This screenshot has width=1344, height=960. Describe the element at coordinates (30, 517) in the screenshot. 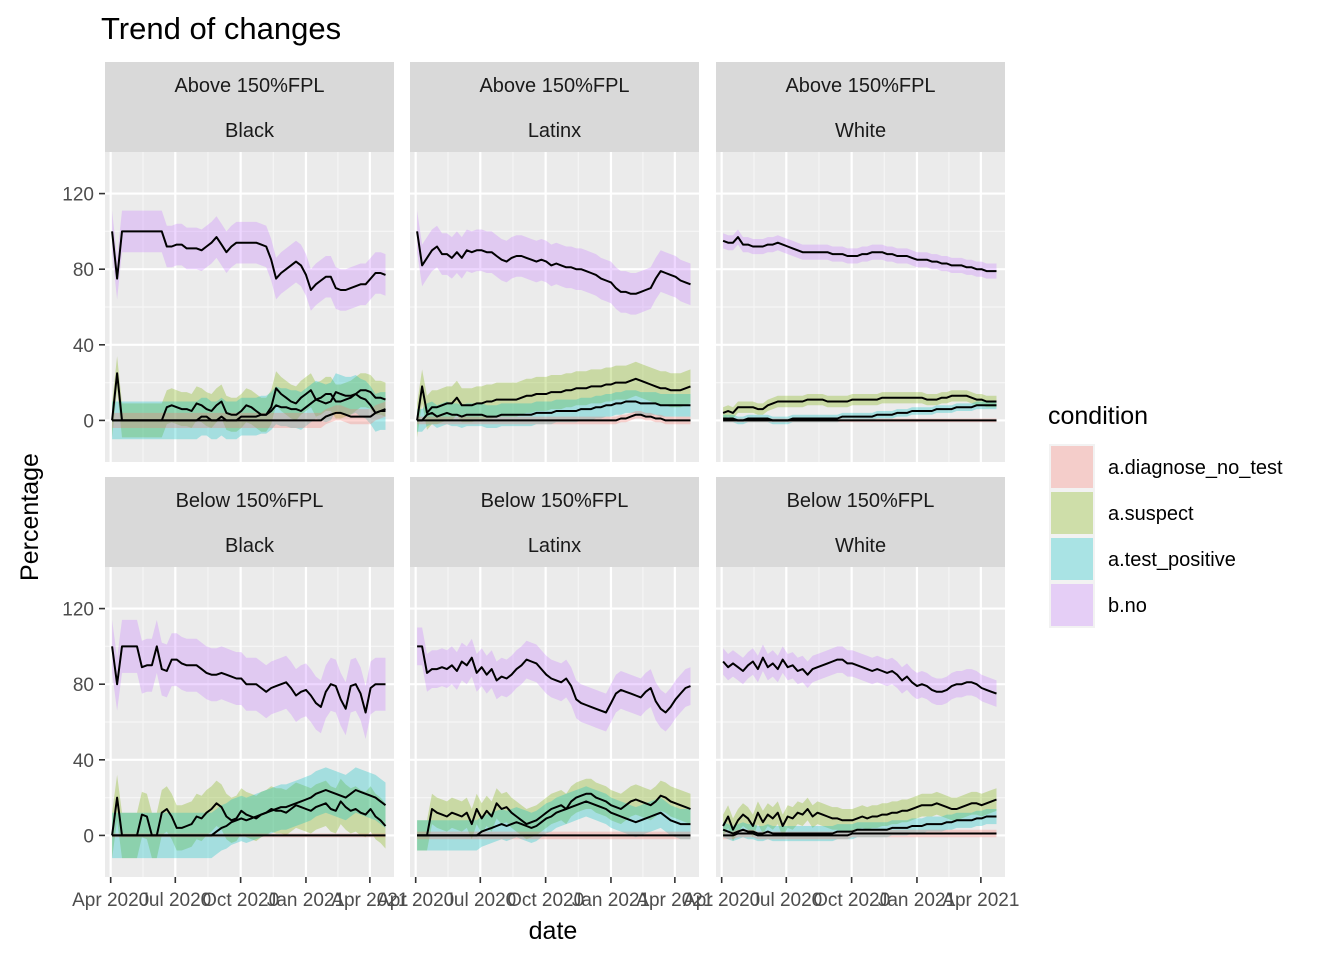

I see `y-axis-title: Percentage` at that location.